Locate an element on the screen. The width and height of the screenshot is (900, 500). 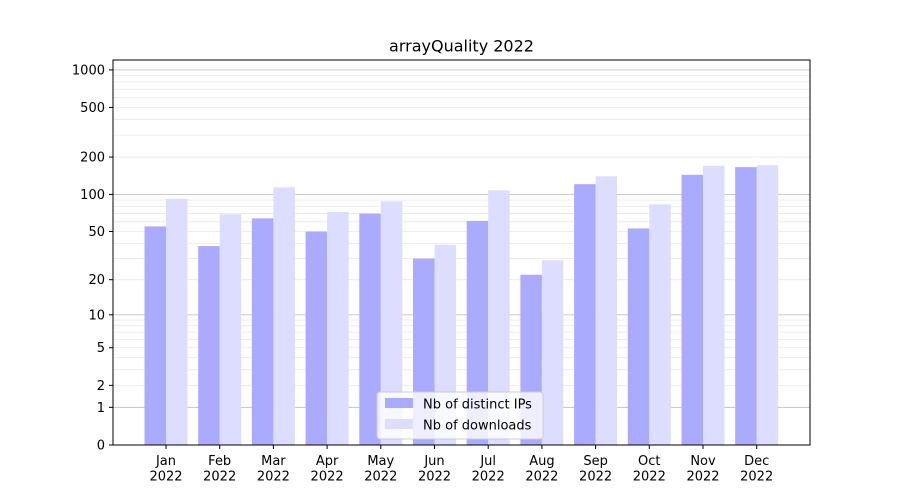
y-tick-label: 2 is located at coordinates (101, 386).